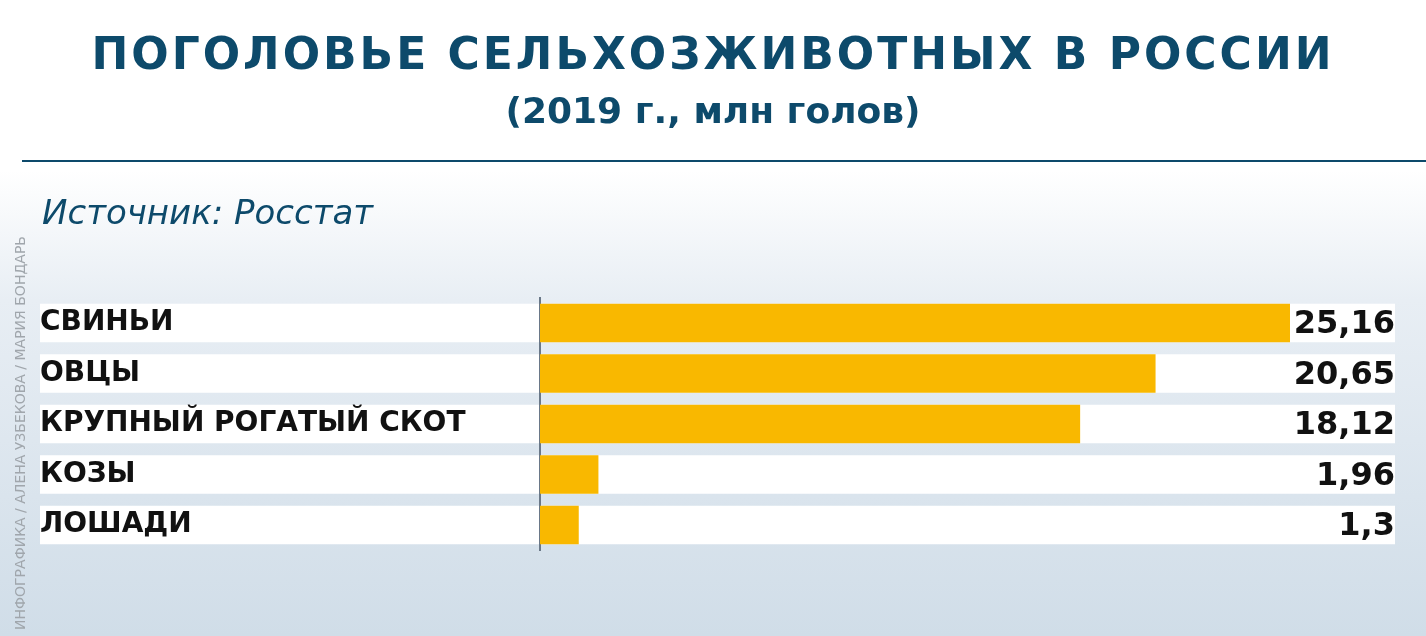  What do you see at coordinates (253, 421) in the screenshot?
I see `y-tick-label: КРУПНЫЙ РОГАТЫЙ СКОТ` at bounding box center [253, 421].